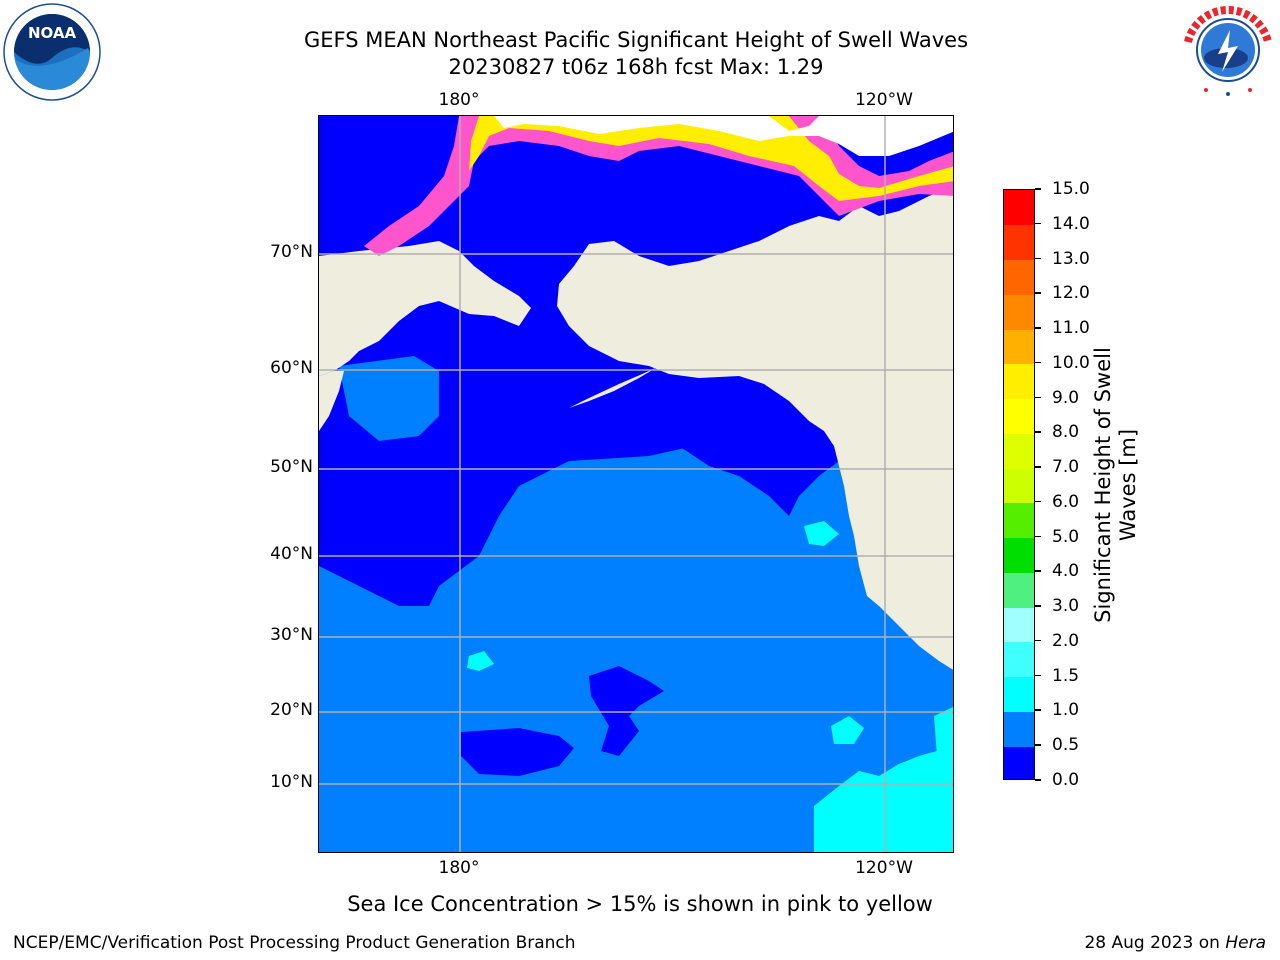 The height and width of the screenshot is (960, 1280). I want to click on footer-date: 28 Aug 2023 on Hera, so click(1175, 943).